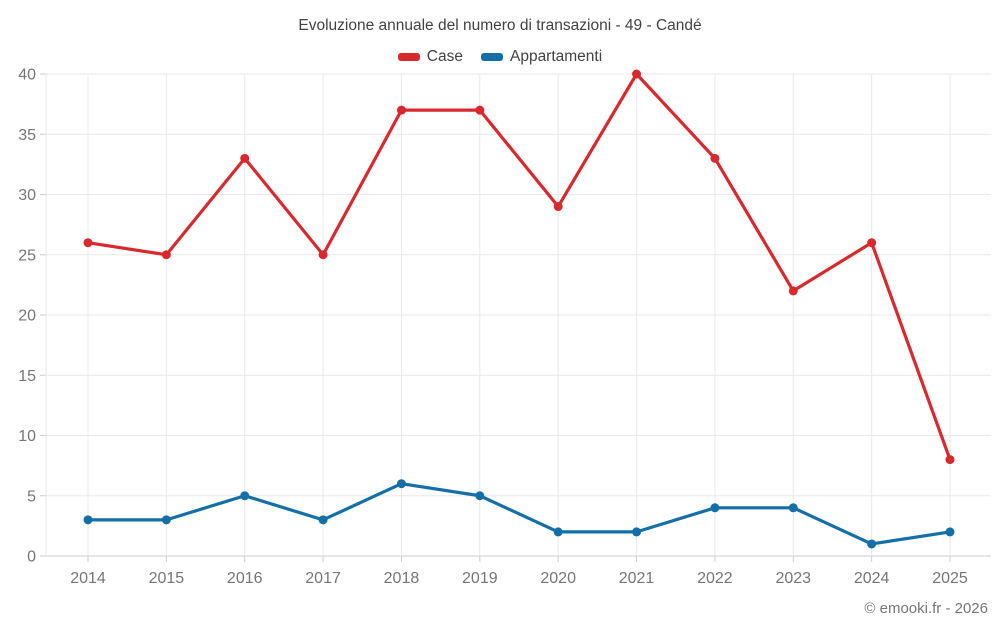 The image size is (1000, 625). I want to click on x-tick-label: 2023, so click(793, 578).